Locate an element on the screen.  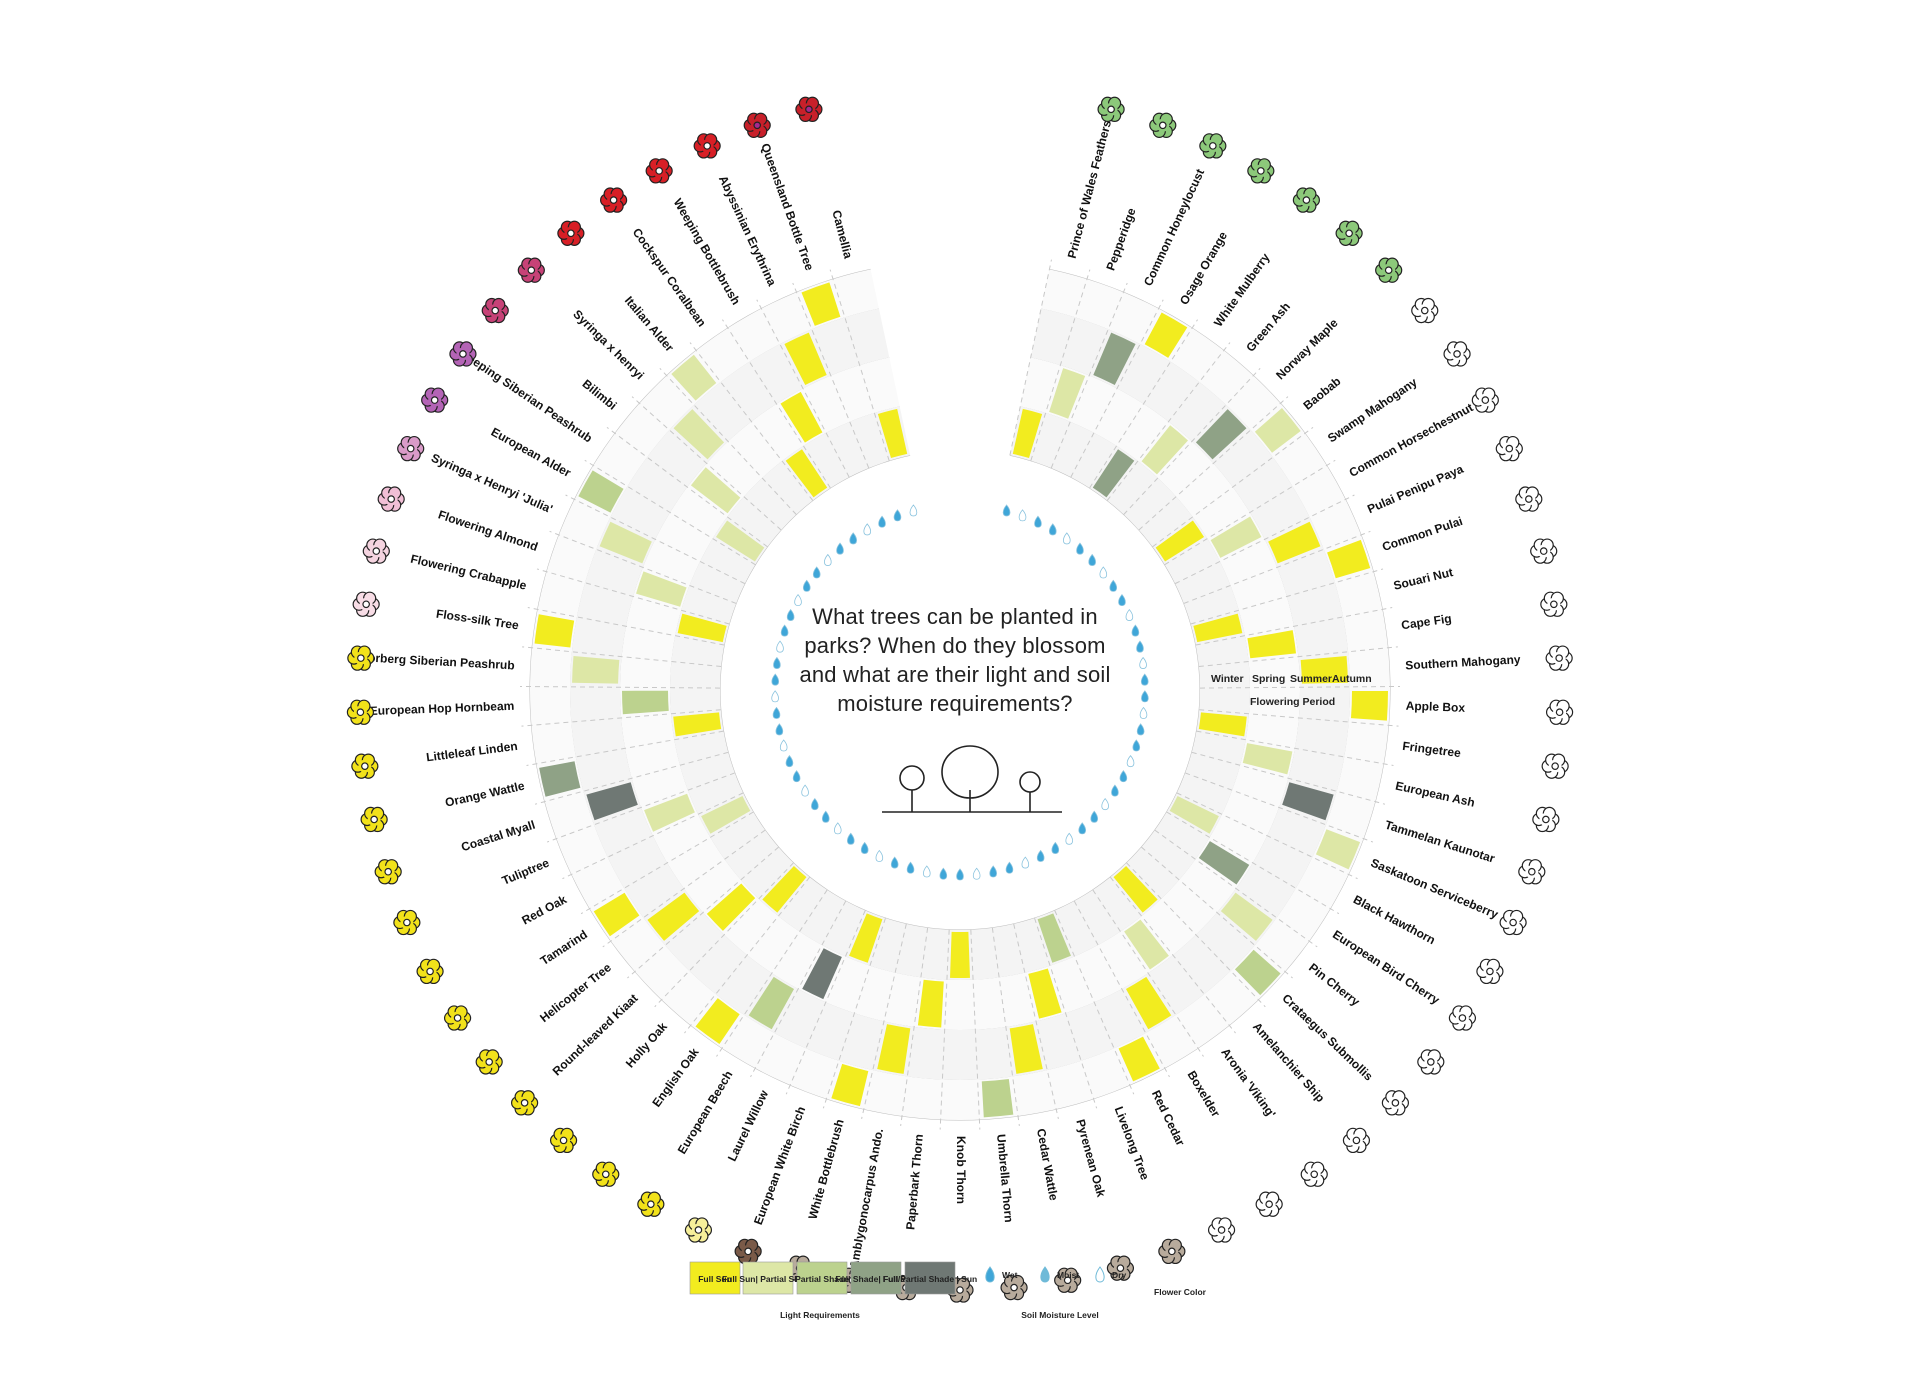
legend-light-label: Full Shade| Full Sun is located at coordinates (875, 1279).